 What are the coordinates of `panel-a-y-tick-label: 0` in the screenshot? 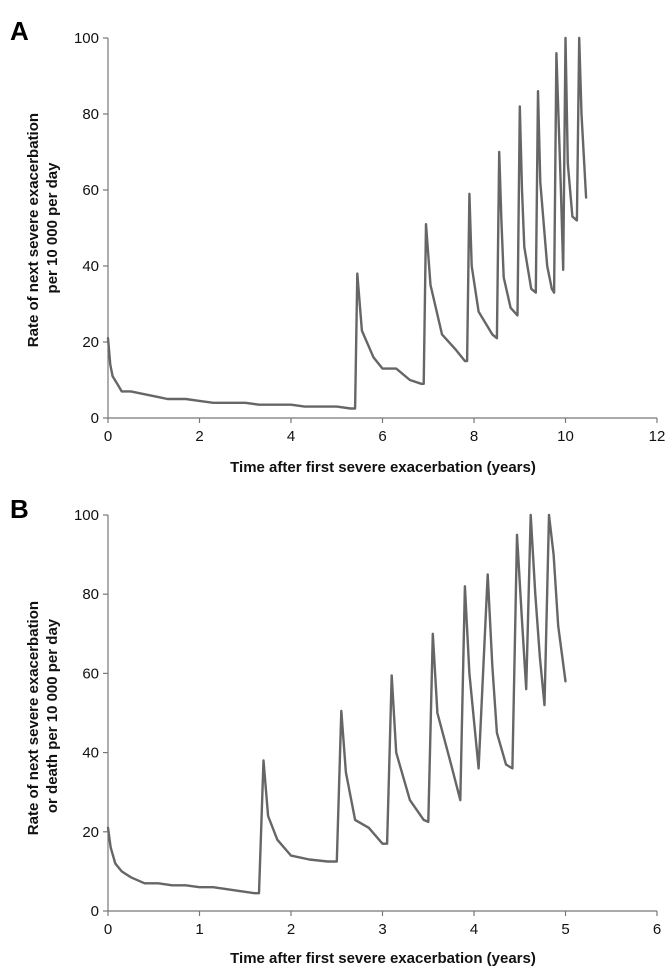 It's located at (95, 418).